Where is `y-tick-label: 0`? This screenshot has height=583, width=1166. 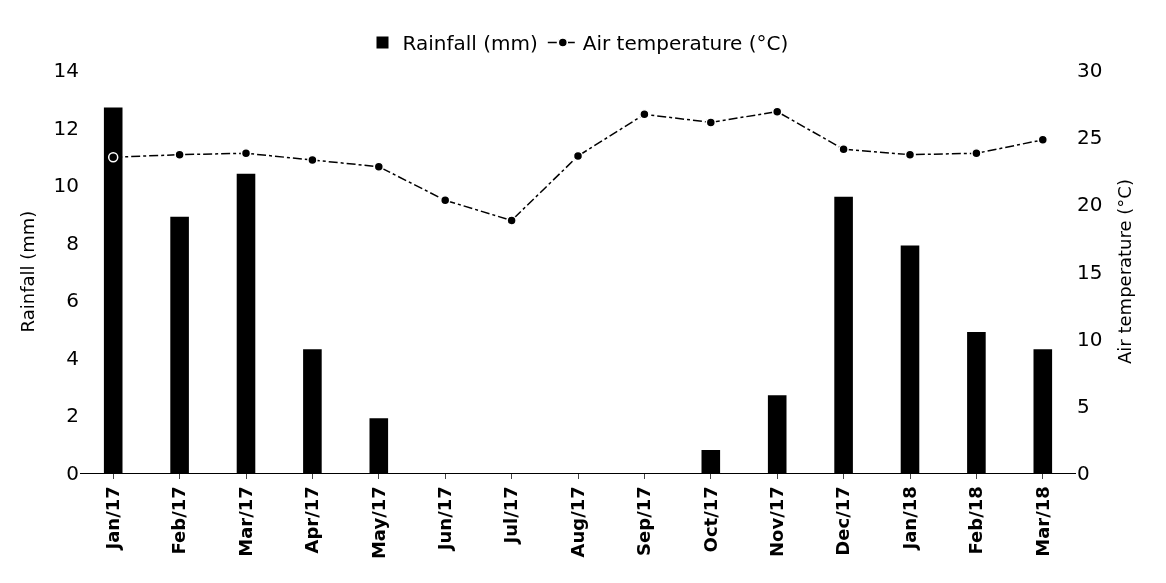 y-tick-label: 0 is located at coordinates (72, 473).